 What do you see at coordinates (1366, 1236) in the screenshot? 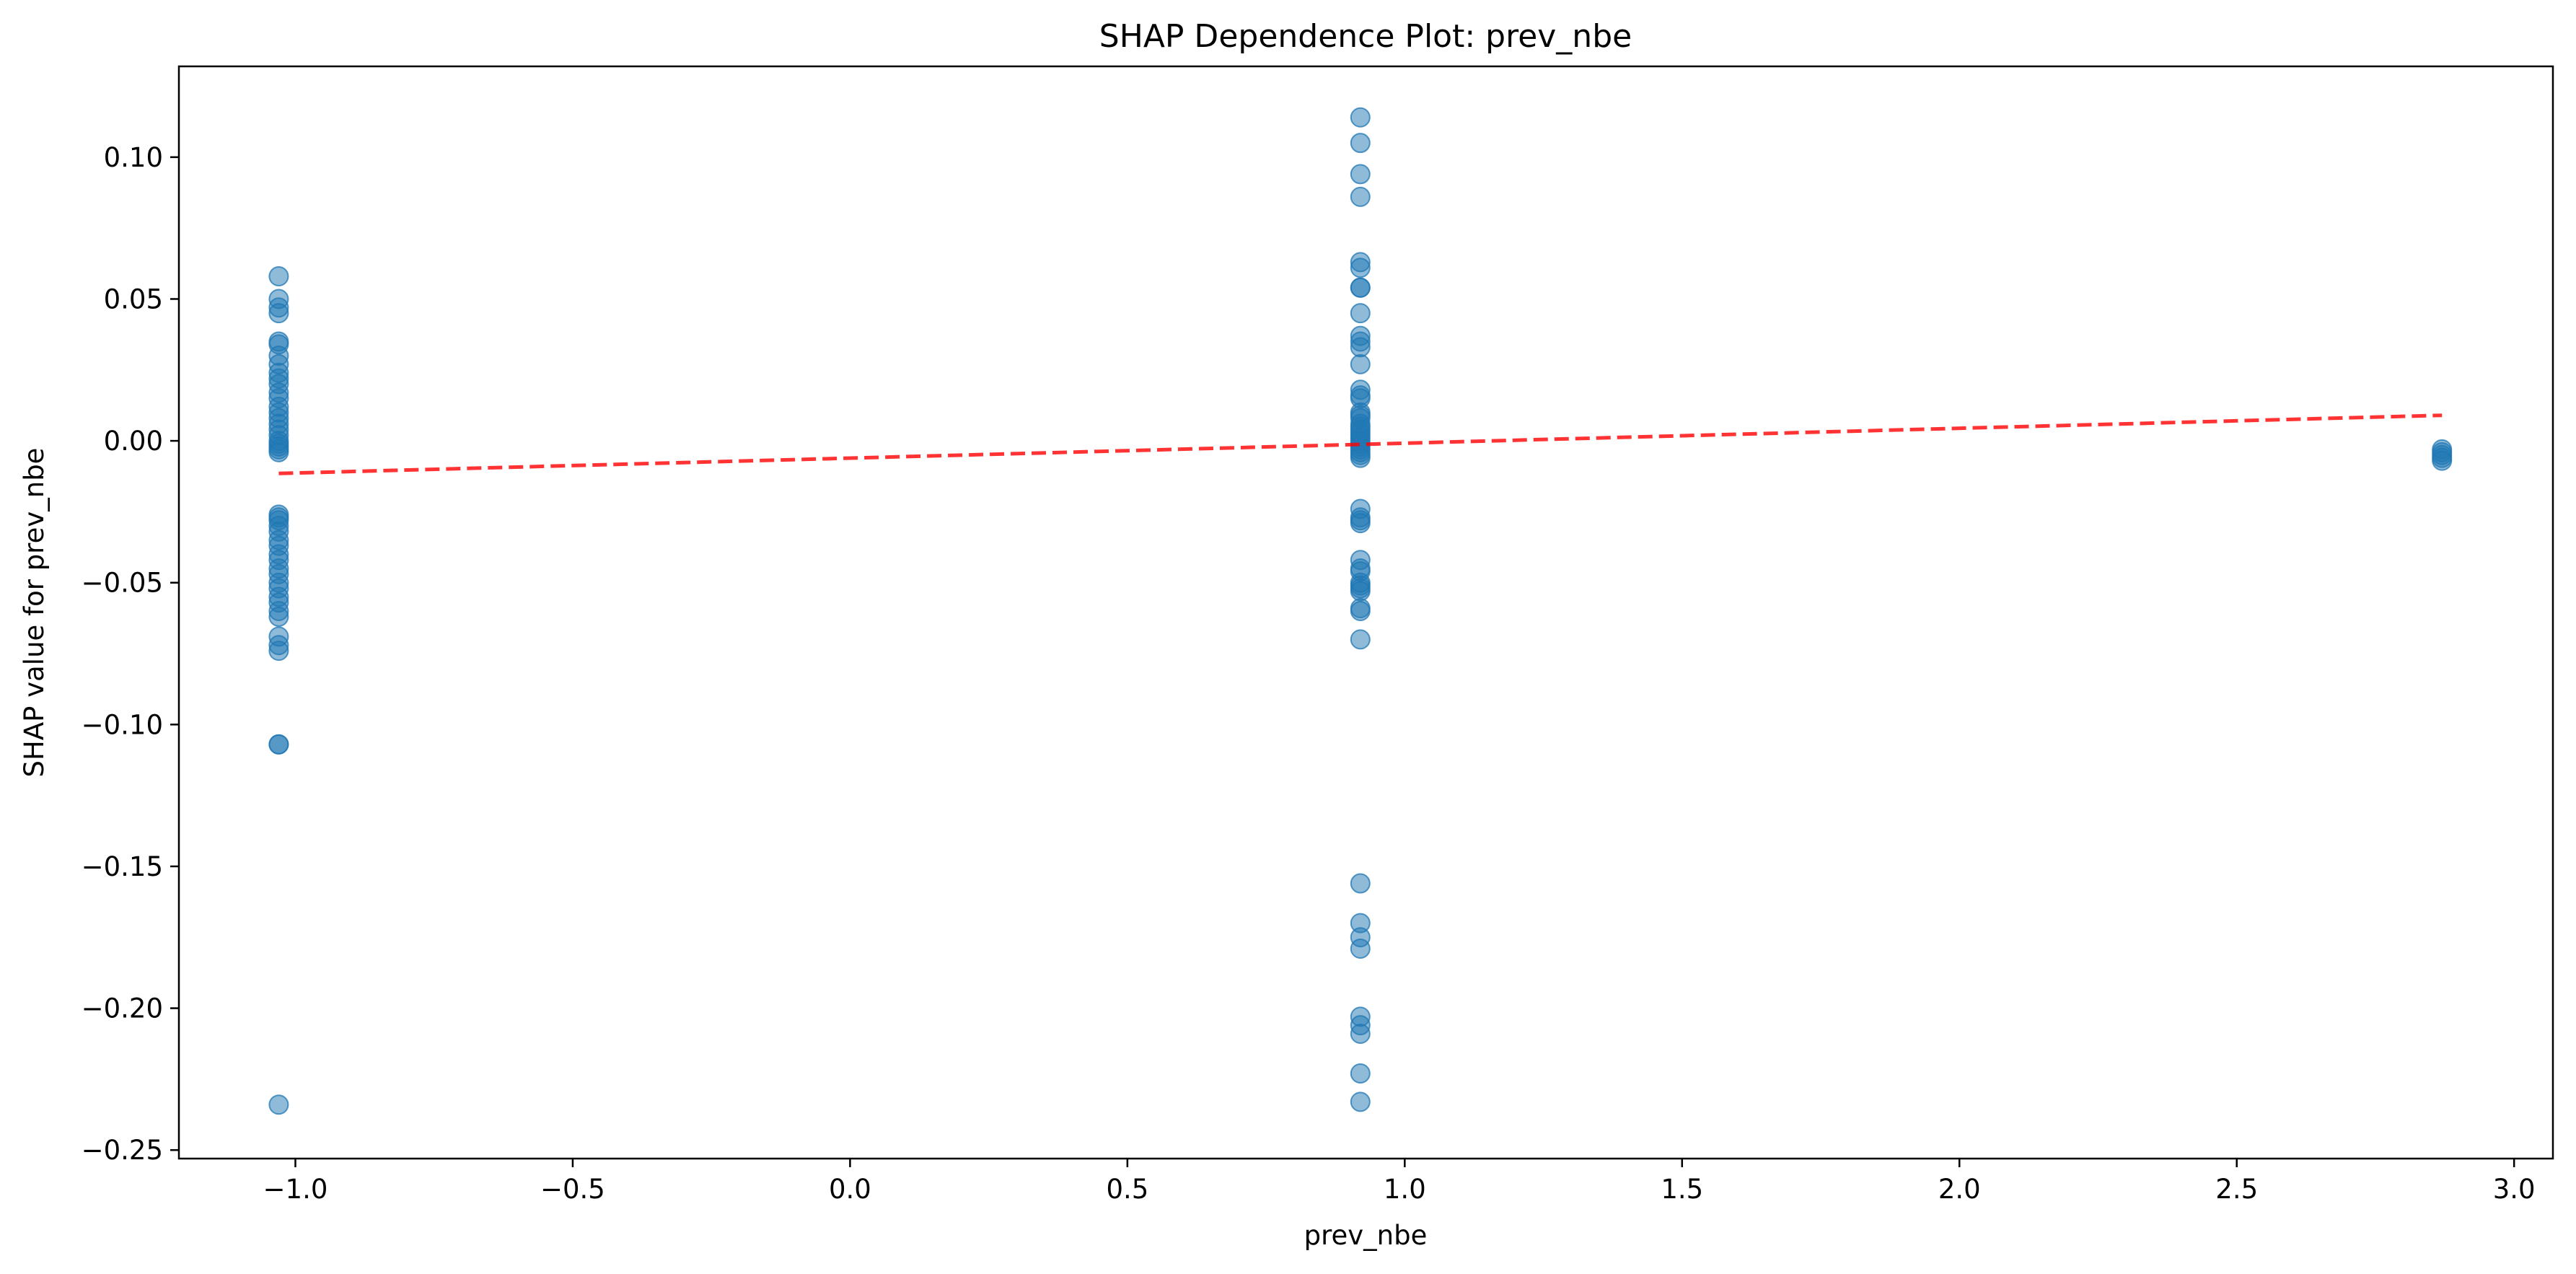
I see `x-axis-label: prev_nbe` at bounding box center [1366, 1236].